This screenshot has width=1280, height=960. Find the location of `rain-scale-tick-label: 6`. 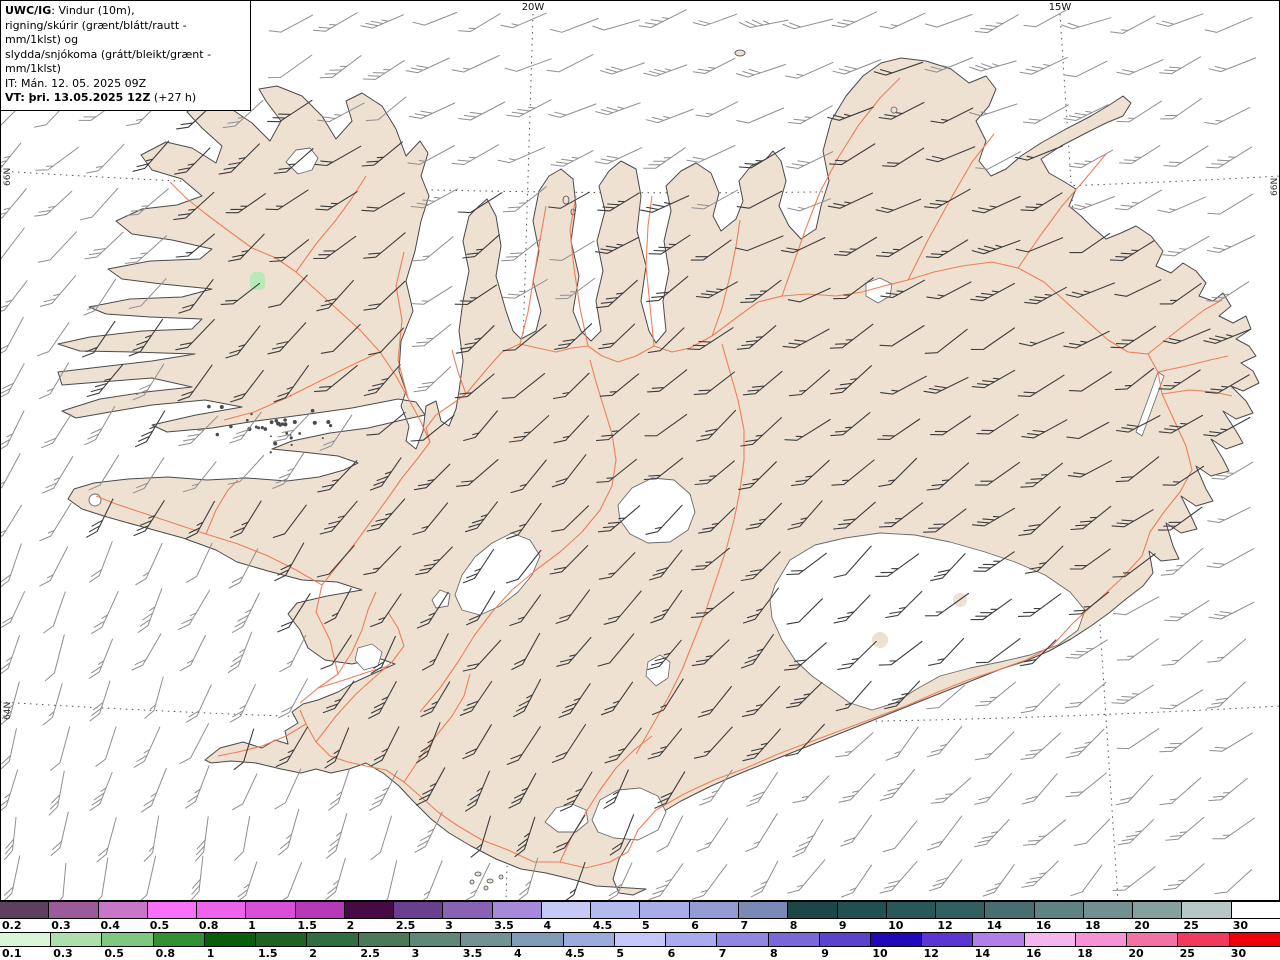

rain-scale-tick-label: 6 is located at coordinates (671, 953).